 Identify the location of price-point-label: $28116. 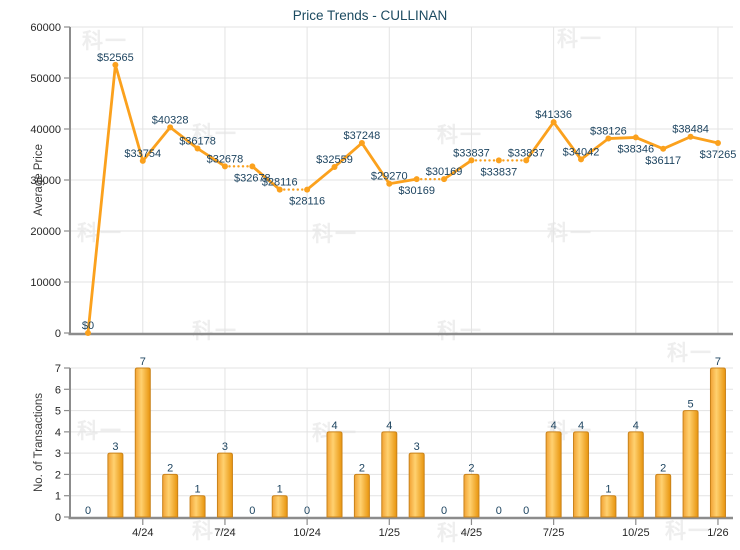
(307, 202).